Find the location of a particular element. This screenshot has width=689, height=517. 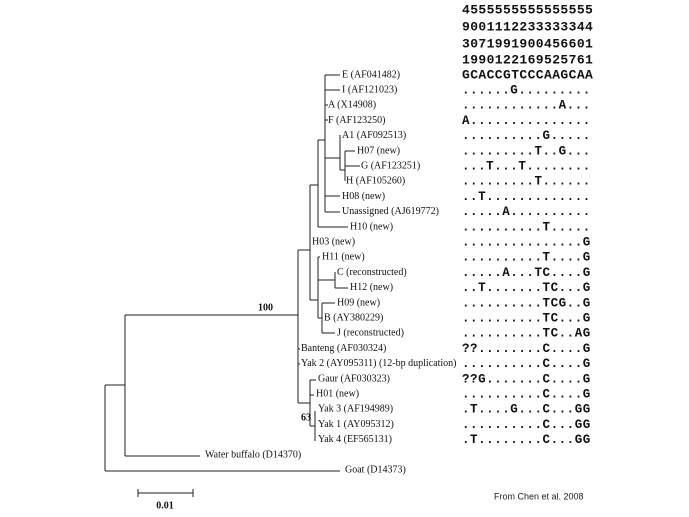

position-header: 1990122169525761 is located at coordinates (527, 59).